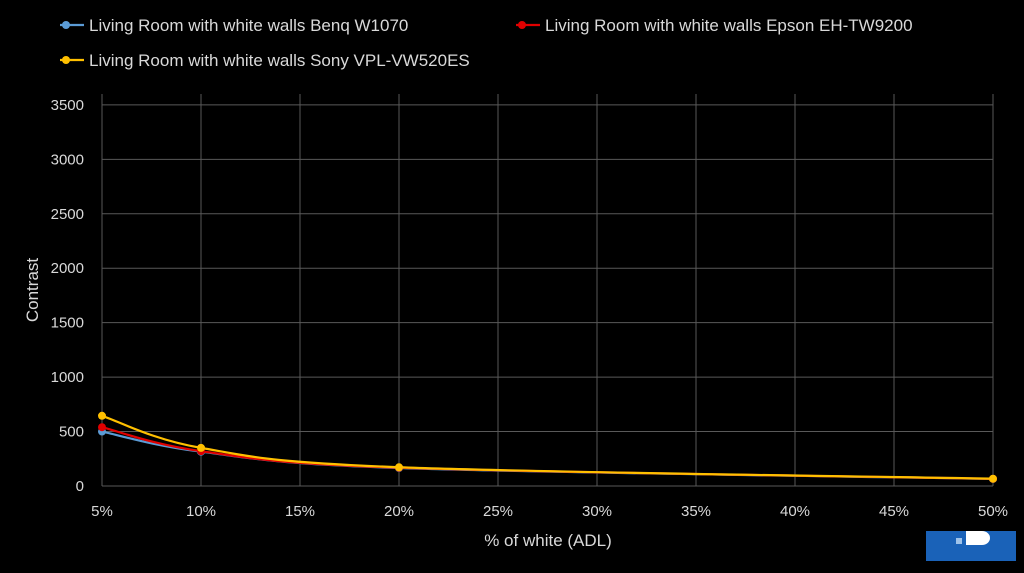  I want to click on x-tick-label: 45%, so click(894, 511).